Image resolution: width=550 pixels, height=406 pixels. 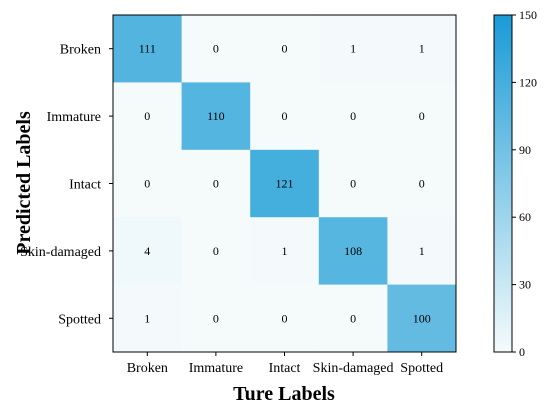 What do you see at coordinates (24, 183) in the screenshot?
I see `y-axis-label: Predicted Labels` at bounding box center [24, 183].